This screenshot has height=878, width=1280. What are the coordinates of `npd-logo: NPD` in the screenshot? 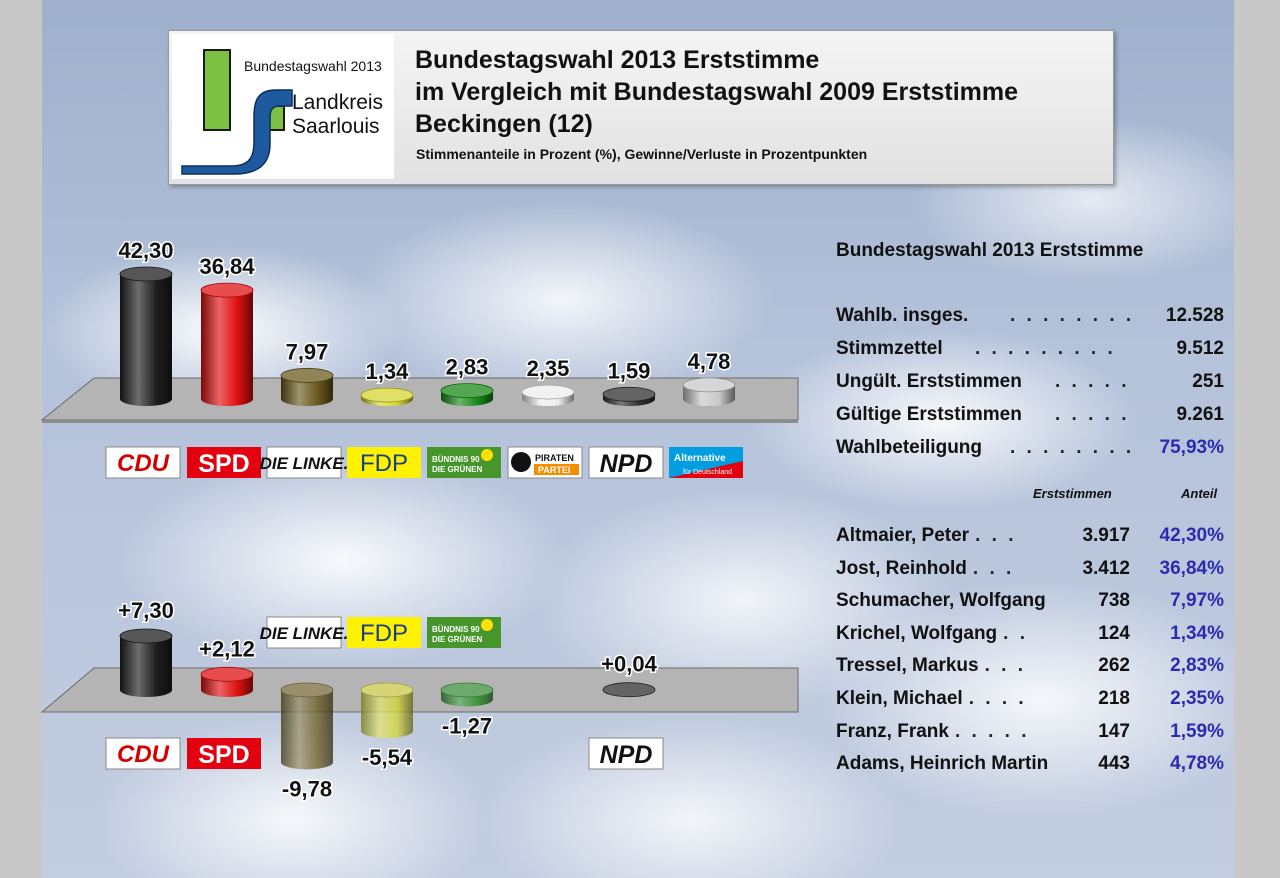 It's located at (626, 462).